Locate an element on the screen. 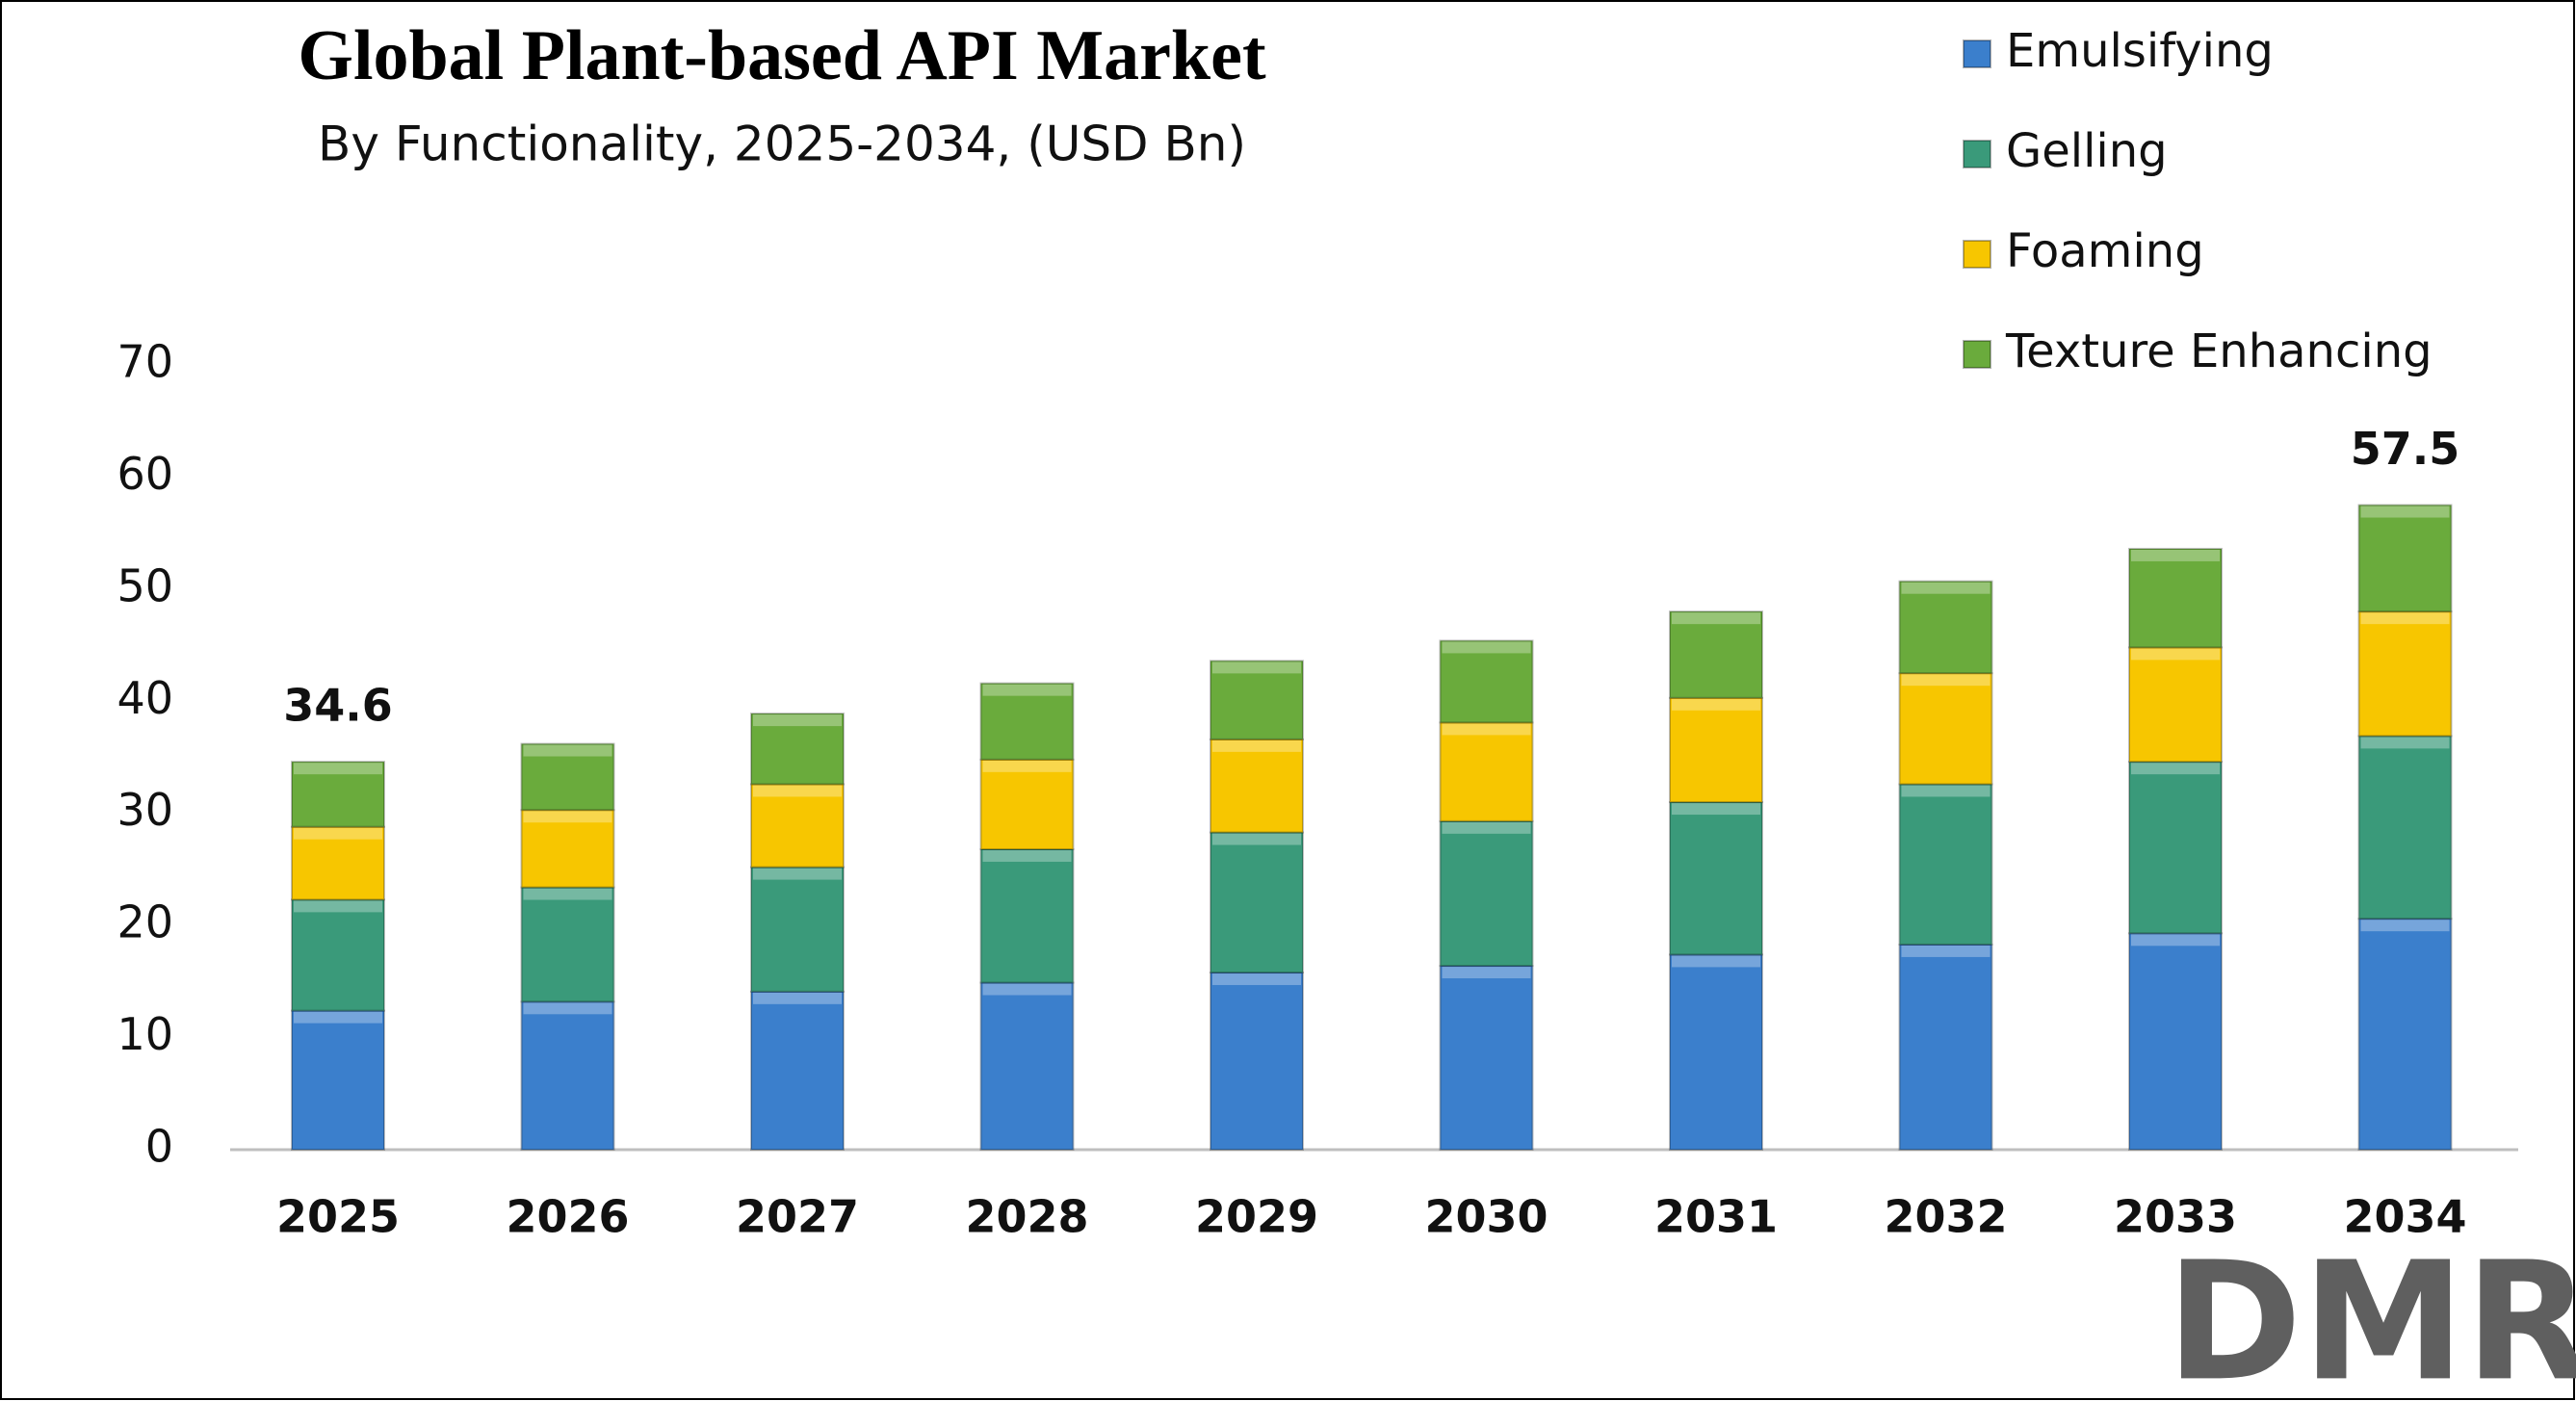  y-tick-label: 70 is located at coordinates (145, 362).